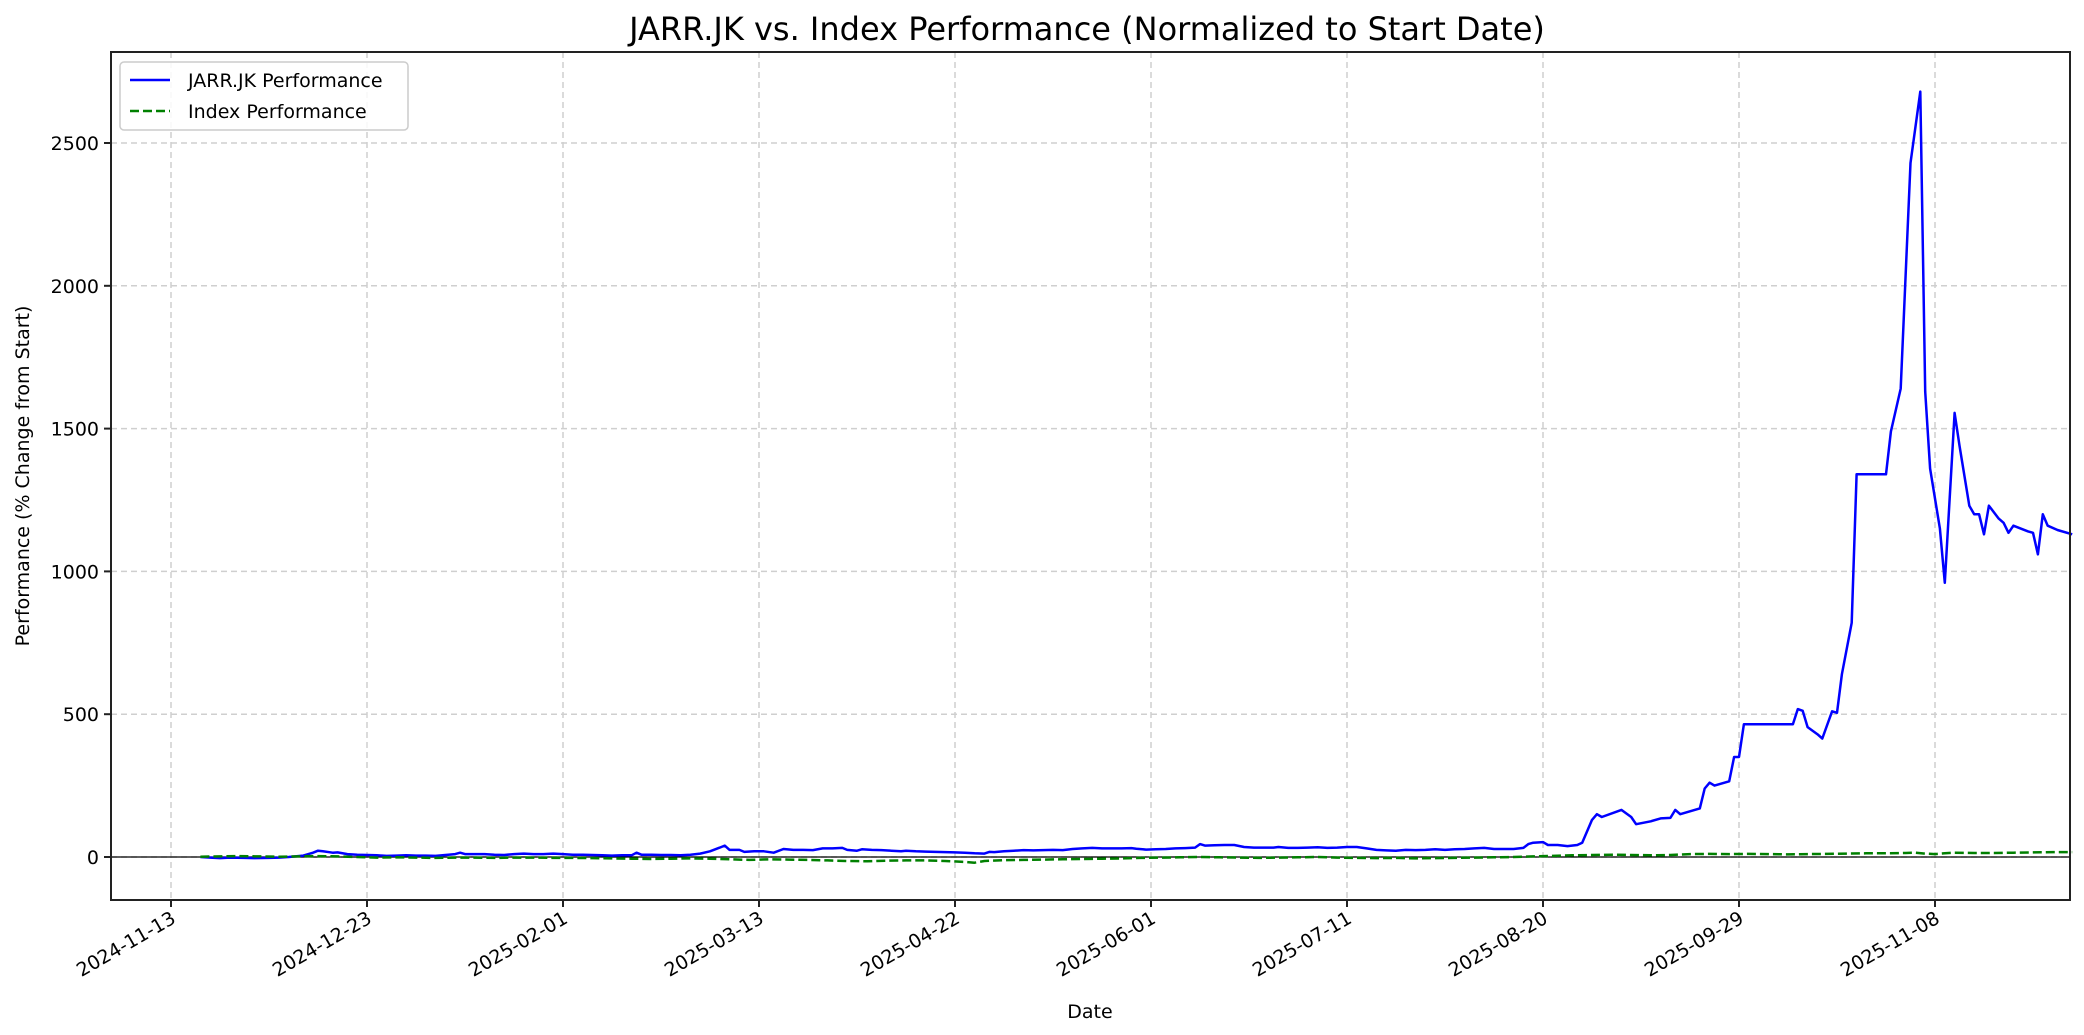 This screenshot has width=2084, height=1035. I want to click on x-tick-label: 2025-09-29, so click(1694, 944).